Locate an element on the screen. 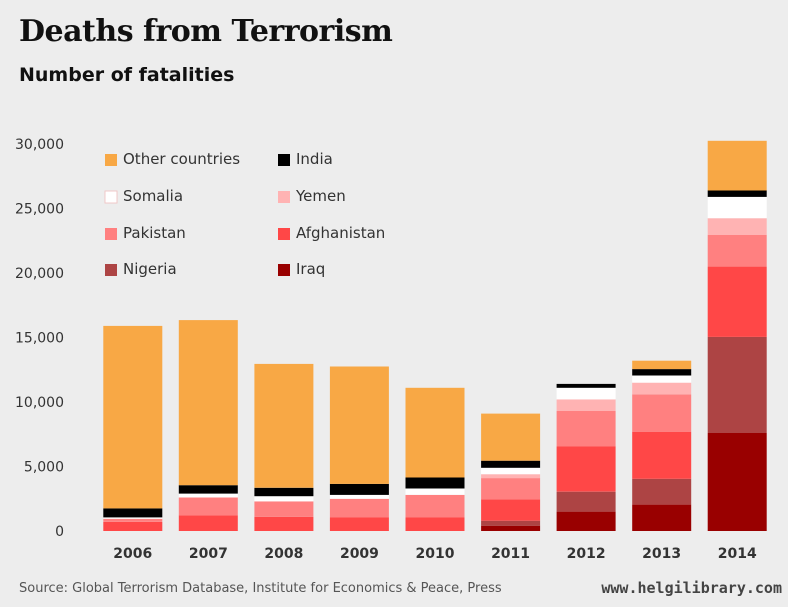  x-tick-label-2006: 2006 is located at coordinates (132, 554).